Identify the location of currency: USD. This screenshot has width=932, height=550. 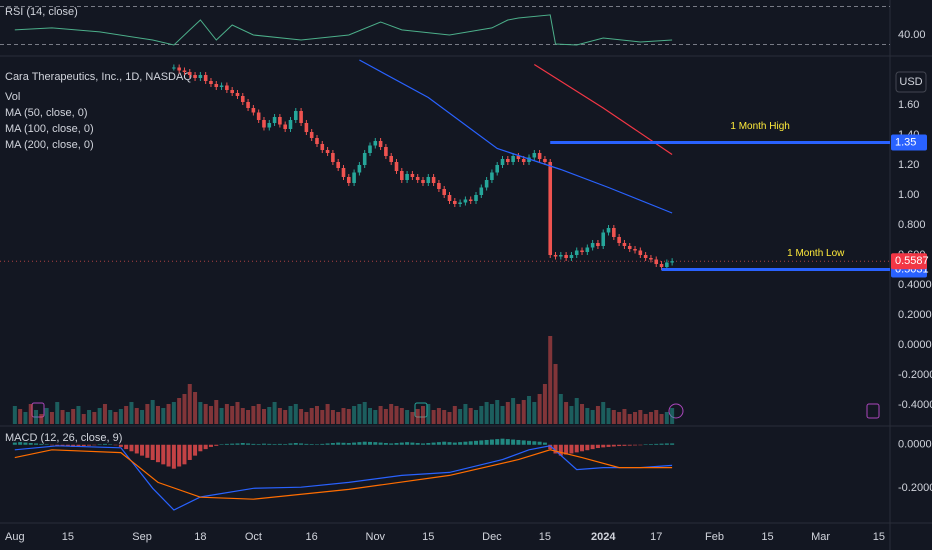
(910, 82).